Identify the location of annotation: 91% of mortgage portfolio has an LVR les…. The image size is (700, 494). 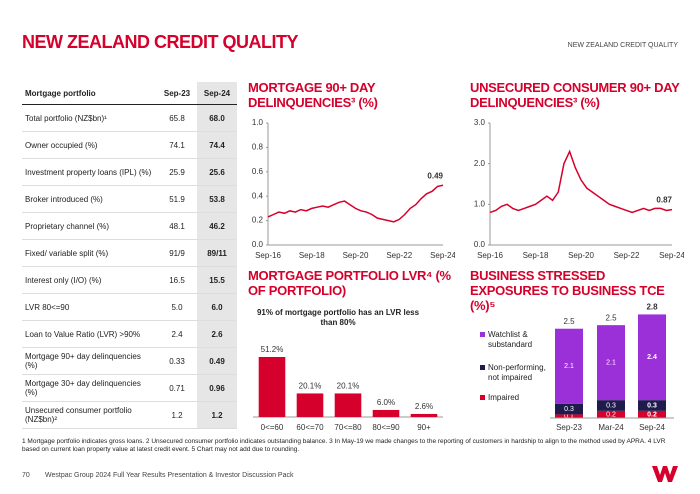
(338, 317).